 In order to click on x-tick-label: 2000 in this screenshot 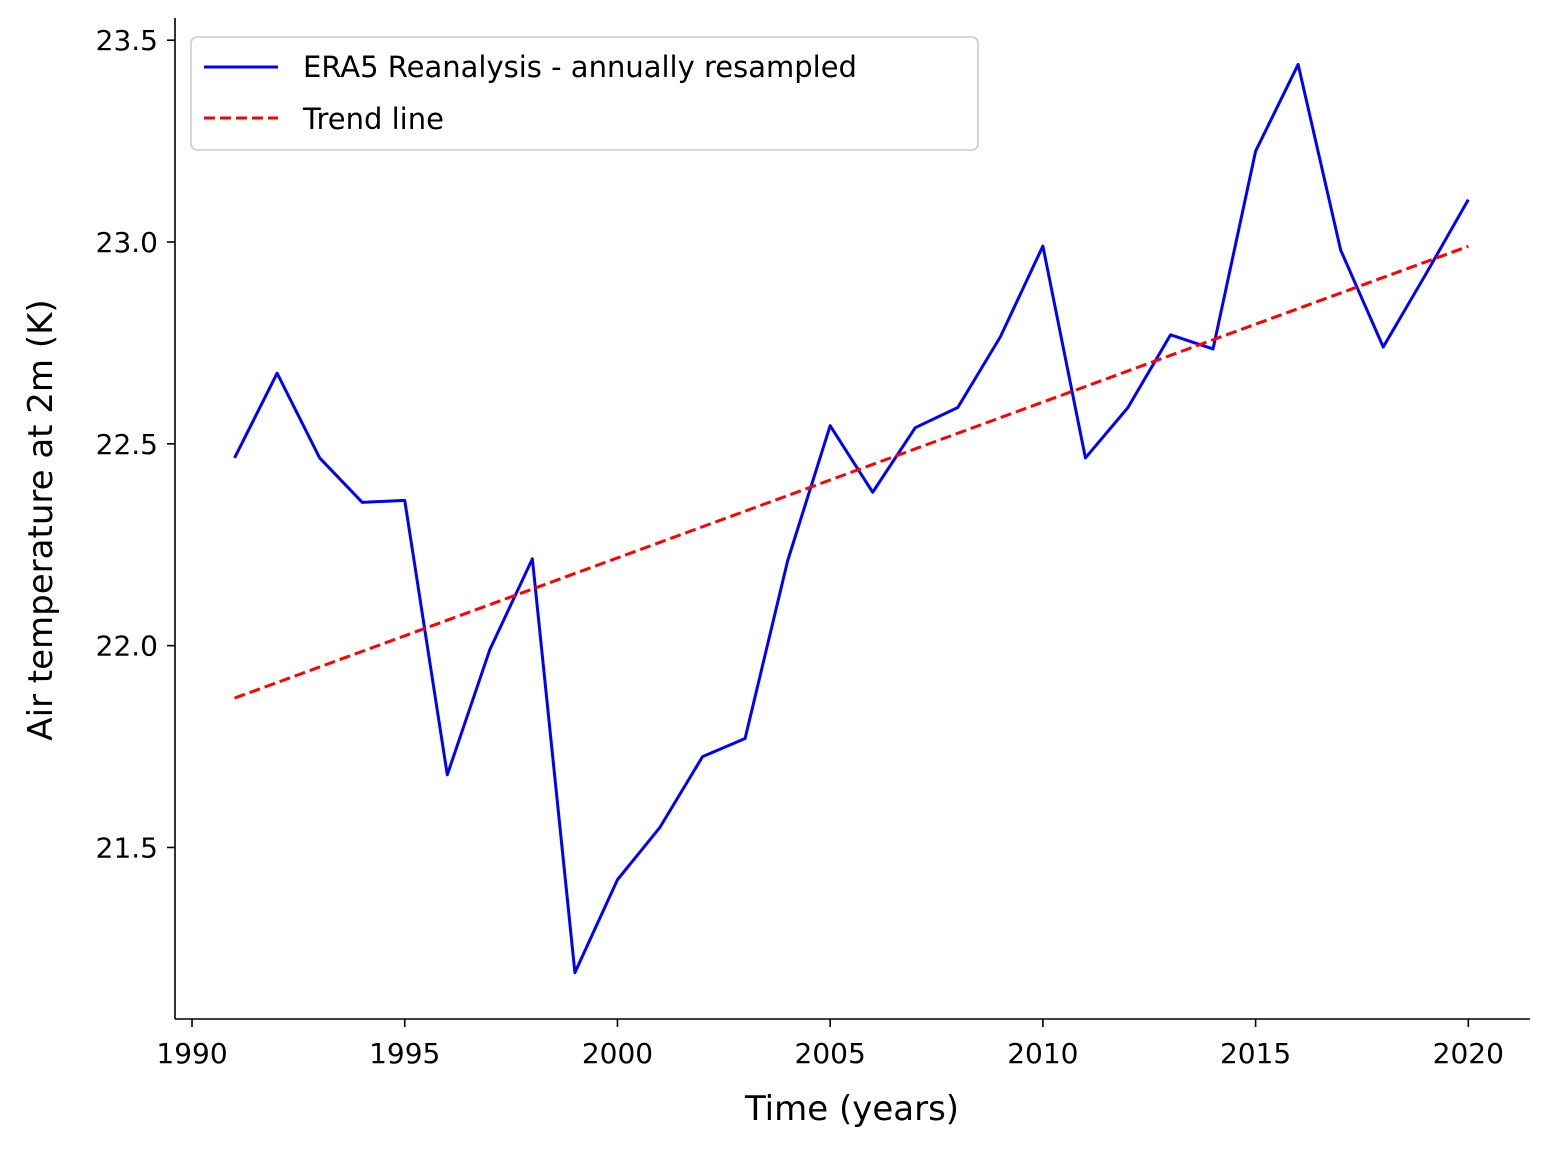, I will do `click(617, 1053)`.